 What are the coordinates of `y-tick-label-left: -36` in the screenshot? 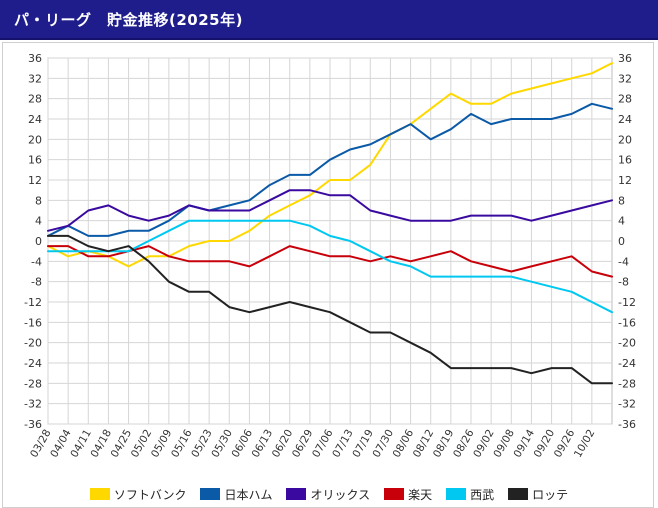 It's located at (33, 424).